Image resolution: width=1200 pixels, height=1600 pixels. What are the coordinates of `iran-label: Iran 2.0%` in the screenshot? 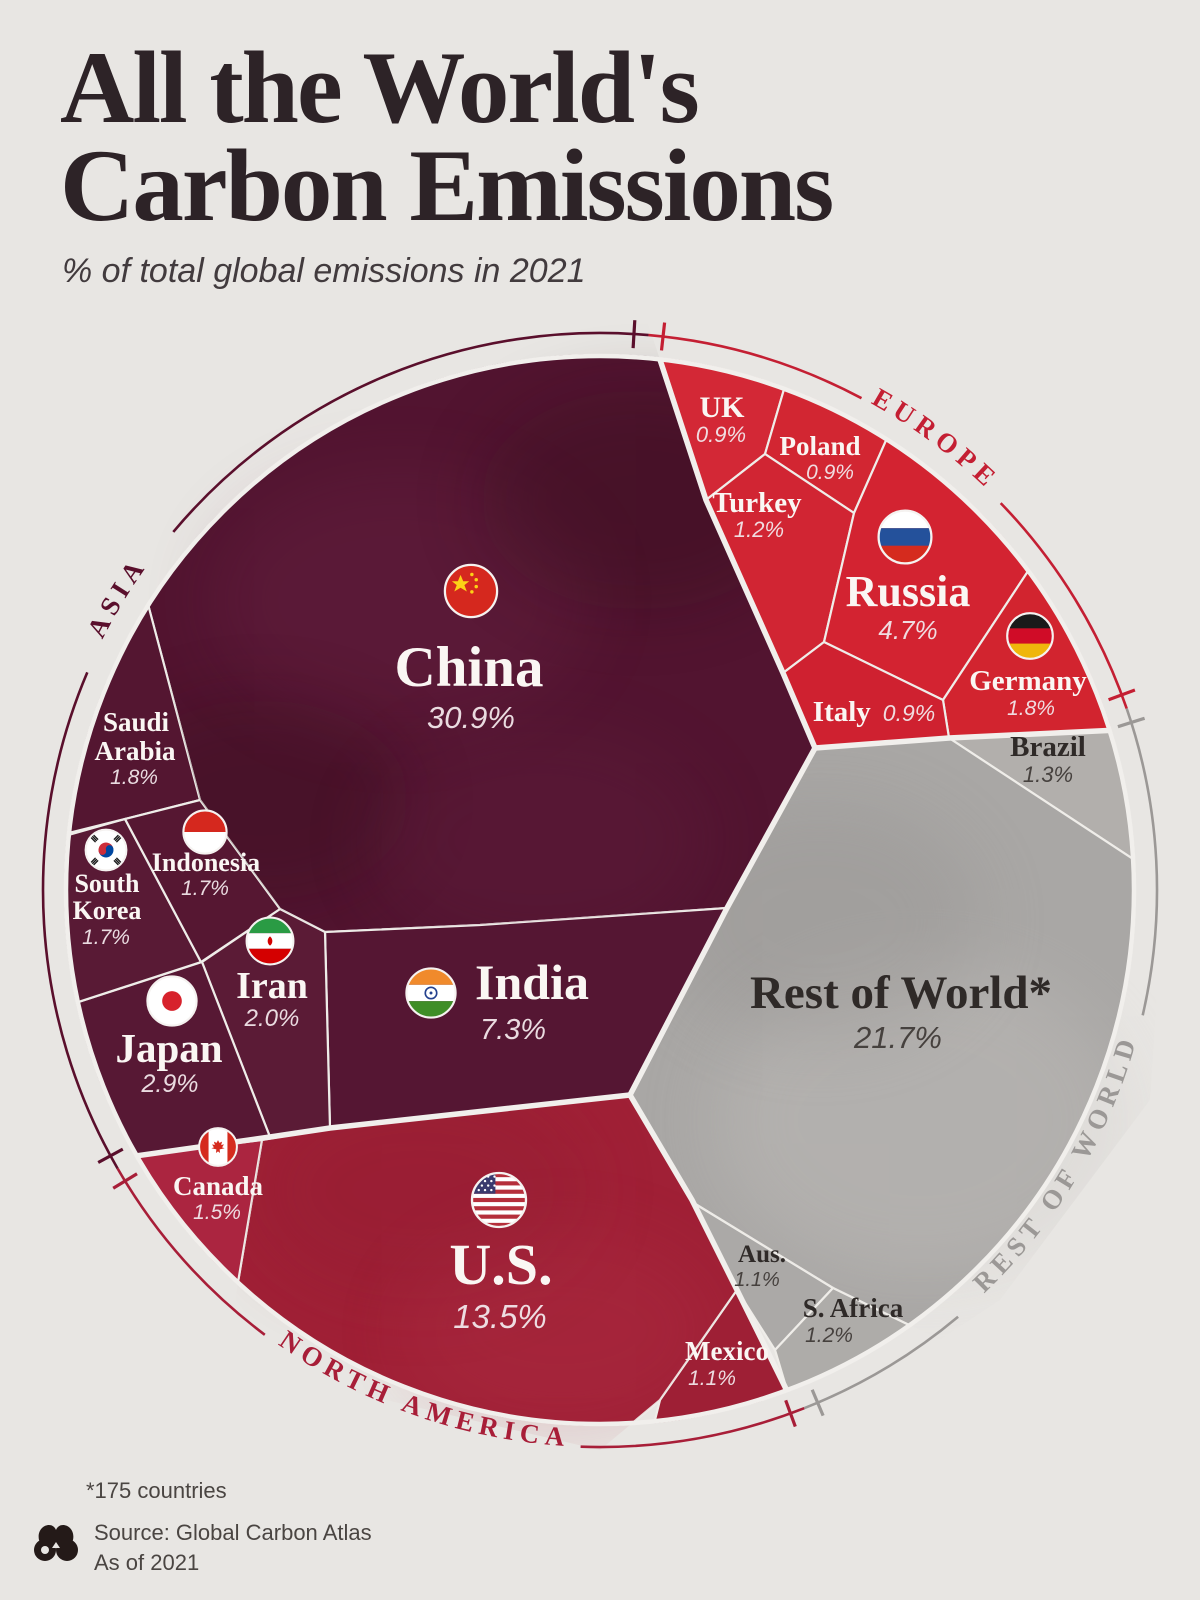 It's located at (272, 998).